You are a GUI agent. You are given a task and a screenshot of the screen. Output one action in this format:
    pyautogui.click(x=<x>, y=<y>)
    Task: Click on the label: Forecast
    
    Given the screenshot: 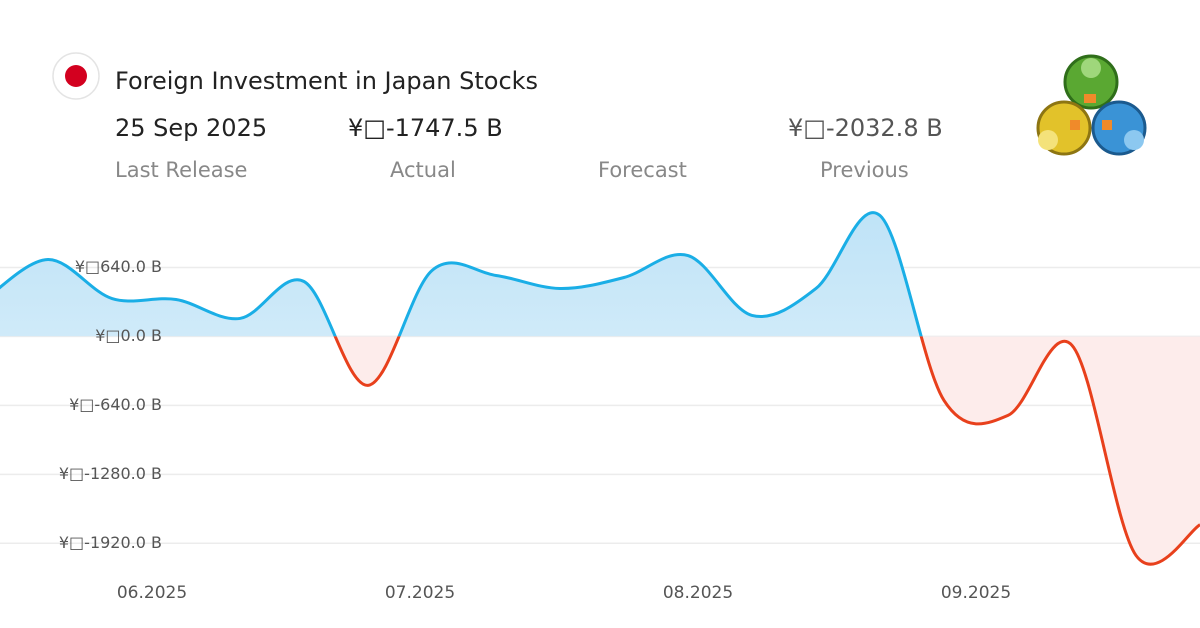 What is the action you would take?
    pyautogui.click(x=642, y=170)
    